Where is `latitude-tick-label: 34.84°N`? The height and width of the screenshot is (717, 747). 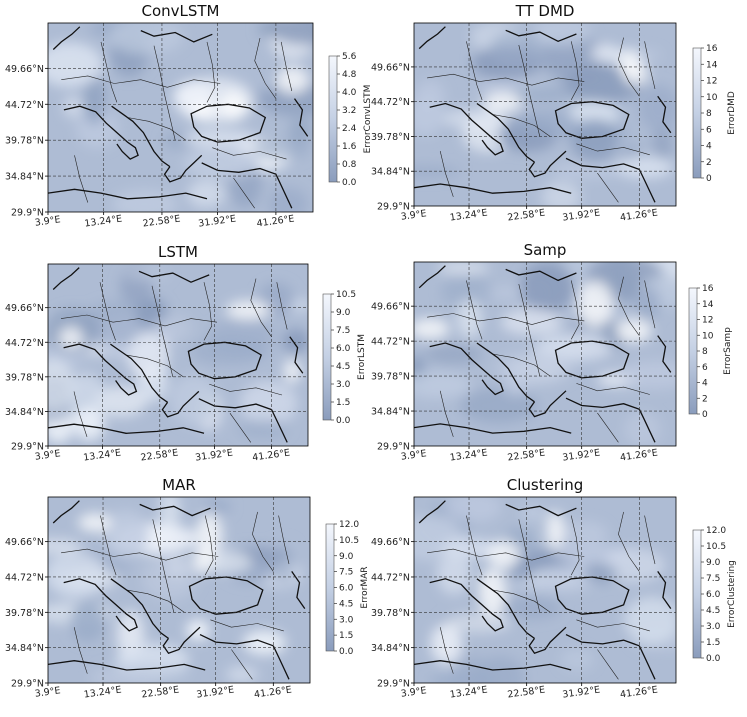
latitude-tick-label: 34.84°N is located at coordinates (390, 412).